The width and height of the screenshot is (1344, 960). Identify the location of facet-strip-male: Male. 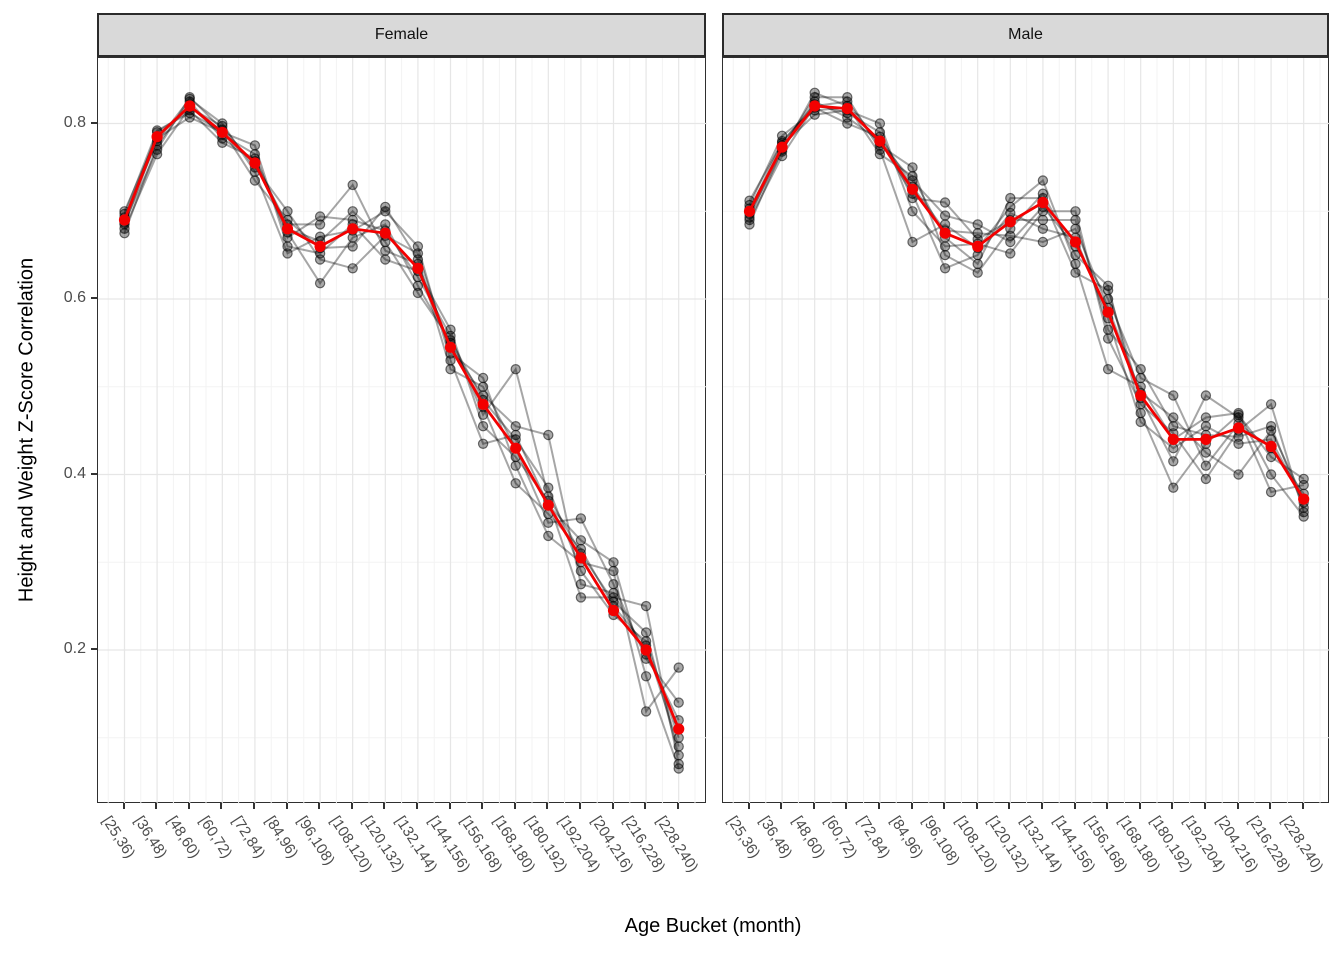
(1025, 35).